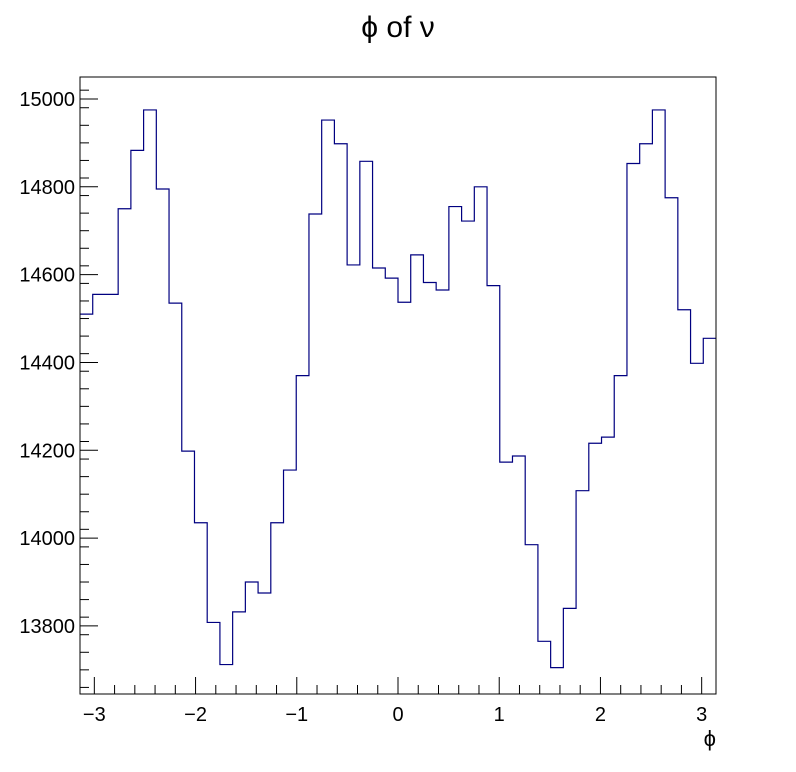  What do you see at coordinates (710, 738) in the screenshot?
I see `x-axis-title: ϕ` at bounding box center [710, 738].